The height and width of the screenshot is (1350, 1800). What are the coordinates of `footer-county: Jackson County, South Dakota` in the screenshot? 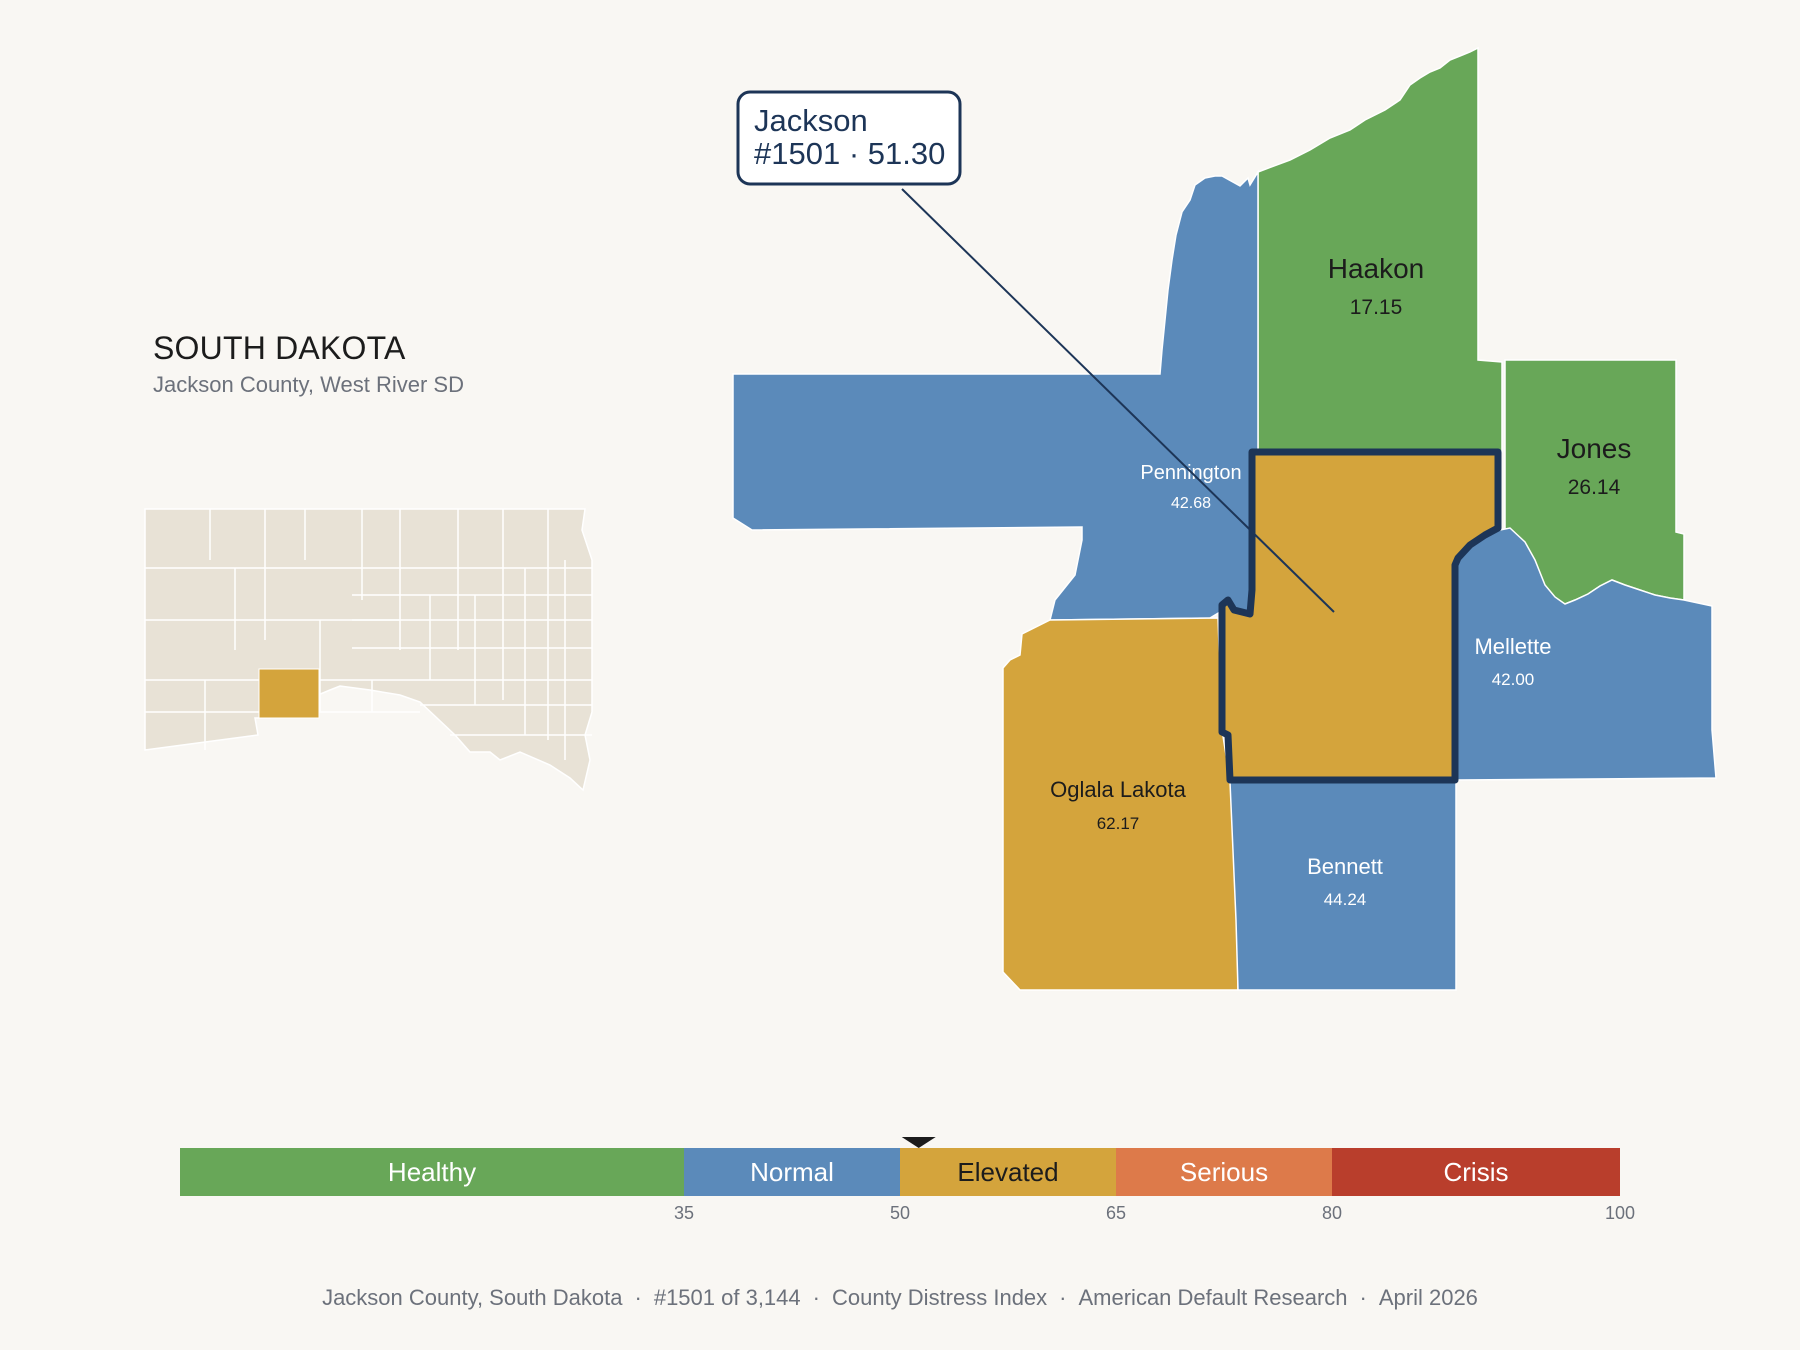 It's located at (472, 1297).